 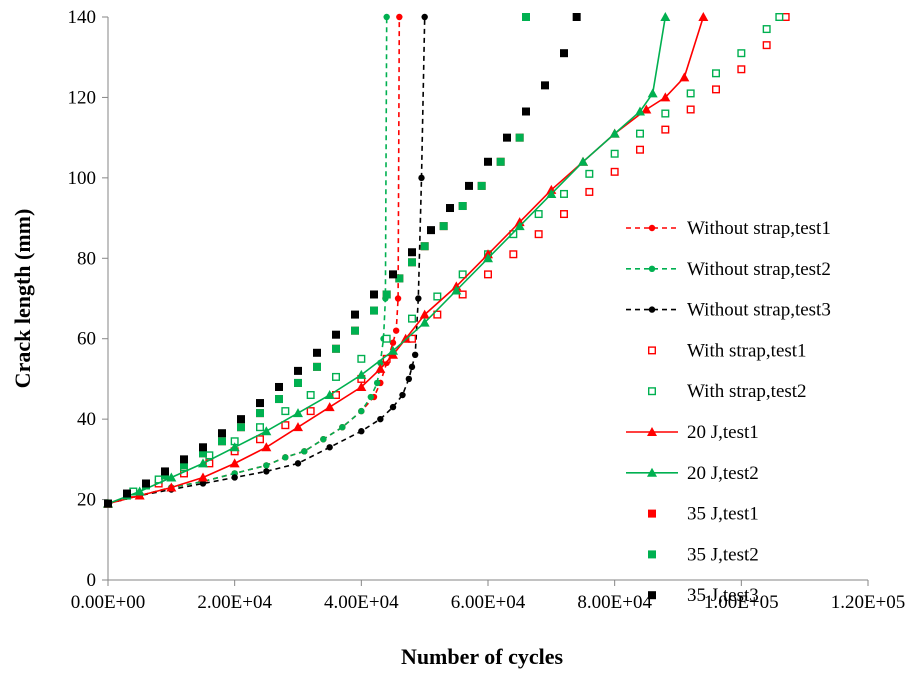 I want to click on y-tick-label: 60, so click(x=86, y=339).